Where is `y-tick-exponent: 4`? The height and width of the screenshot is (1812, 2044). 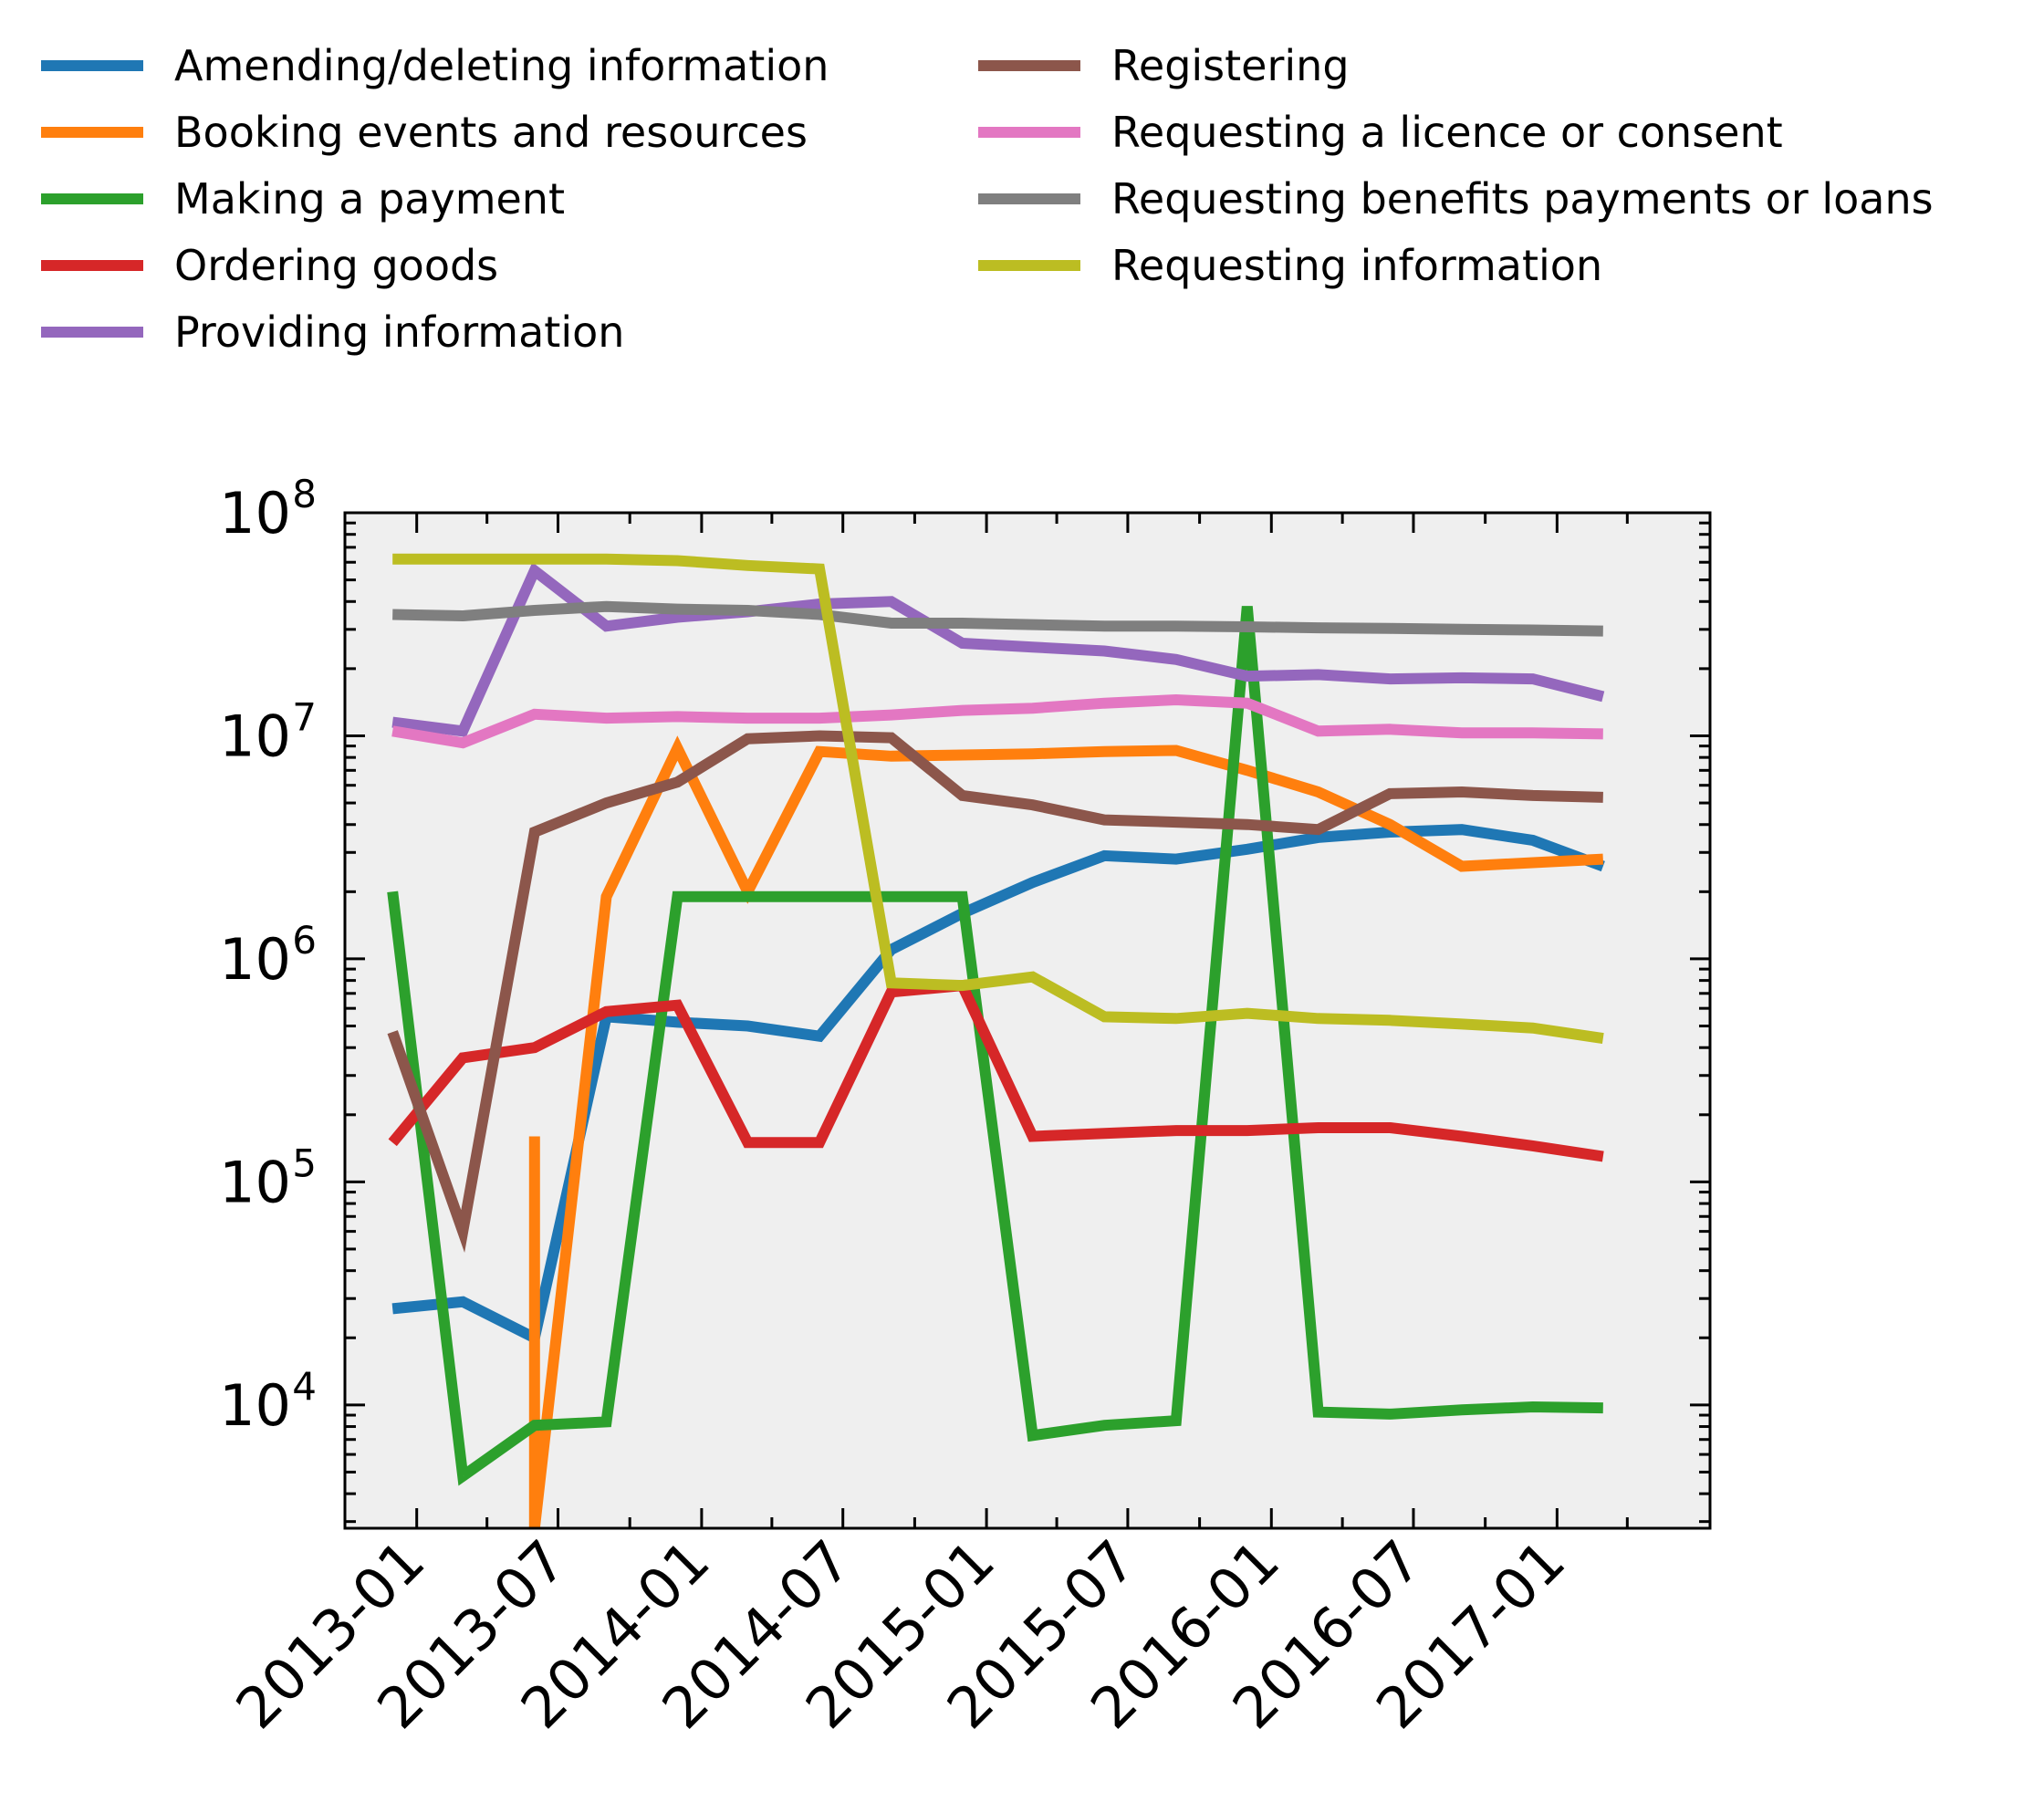 y-tick-exponent: 4 is located at coordinates (304, 1386).